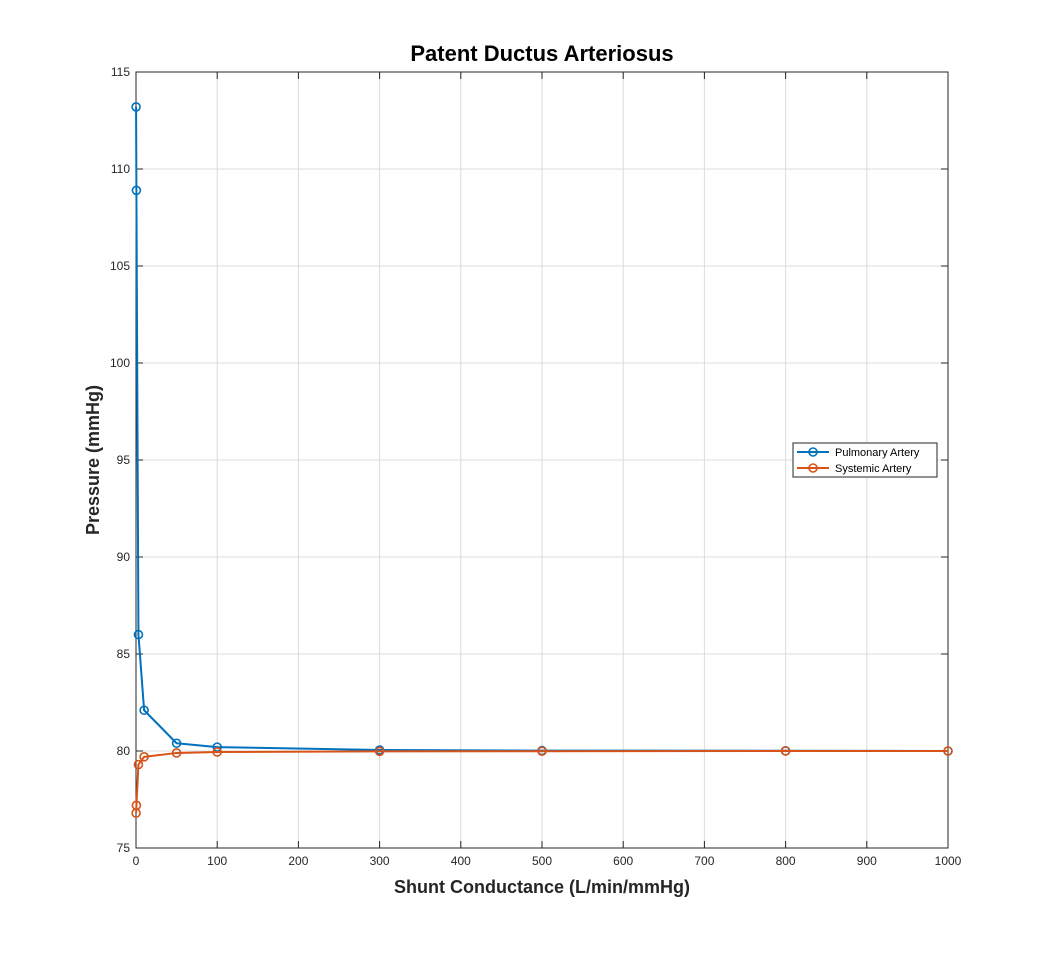  What do you see at coordinates (124, 848) in the screenshot?
I see `y-tick-label: 75` at bounding box center [124, 848].